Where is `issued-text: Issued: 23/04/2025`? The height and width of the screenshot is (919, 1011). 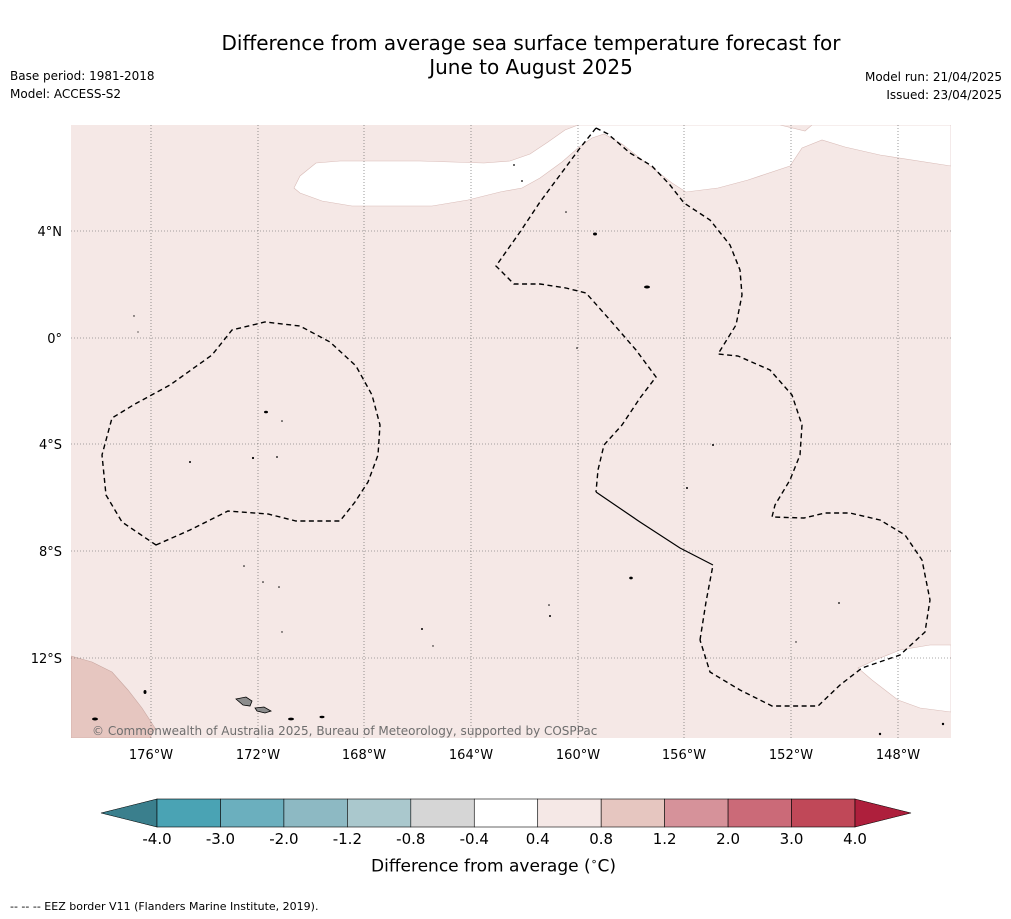 issued-text: Issued: 23/04/2025 is located at coordinates (944, 95).